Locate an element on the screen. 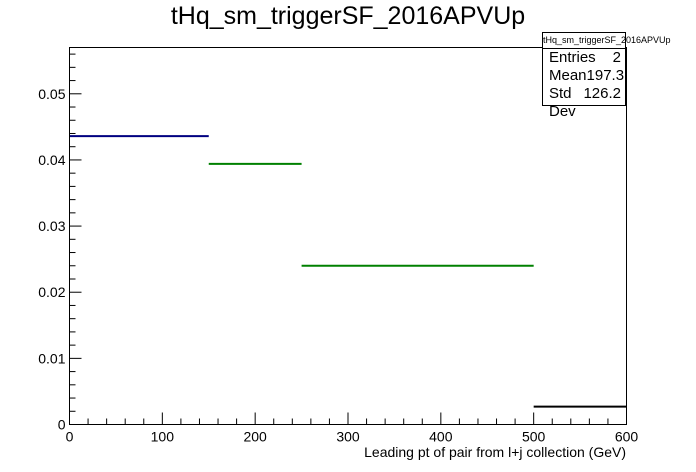 This screenshot has width=696, height=472. stats-row-mean: Mean 197.3 is located at coordinates (584, 76).